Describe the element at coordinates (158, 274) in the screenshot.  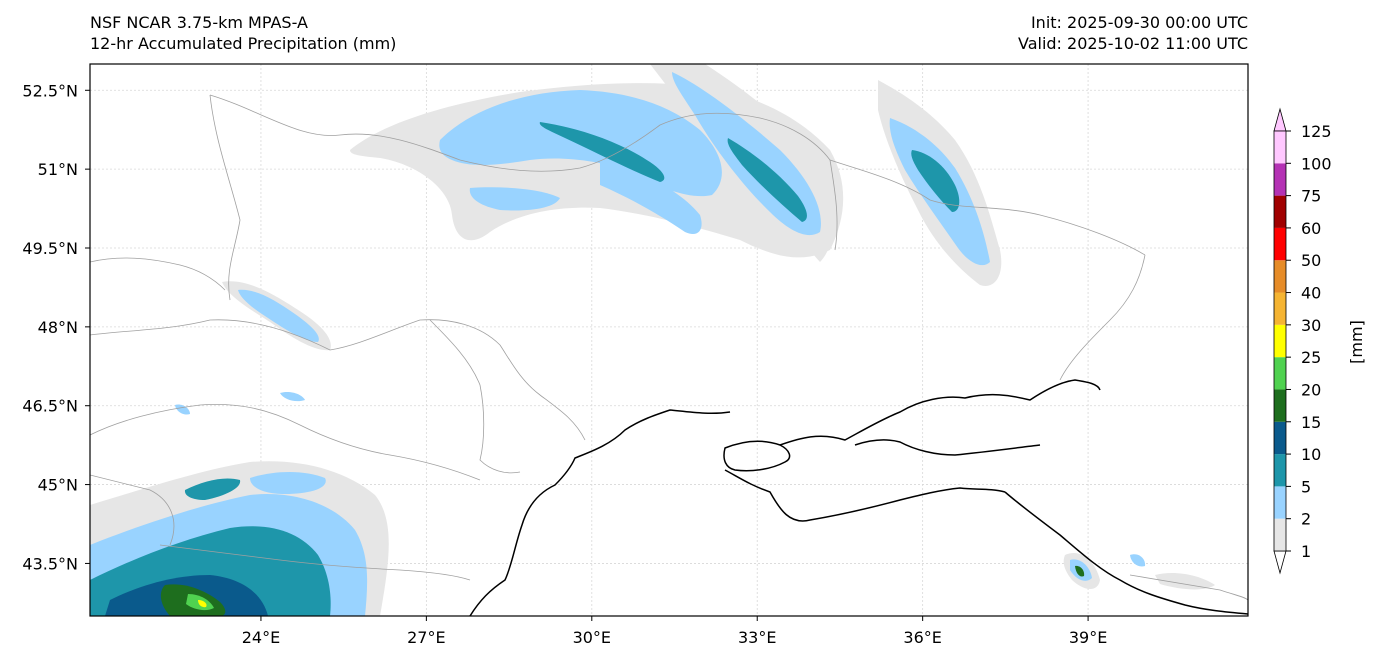
I see `border-west` at that location.